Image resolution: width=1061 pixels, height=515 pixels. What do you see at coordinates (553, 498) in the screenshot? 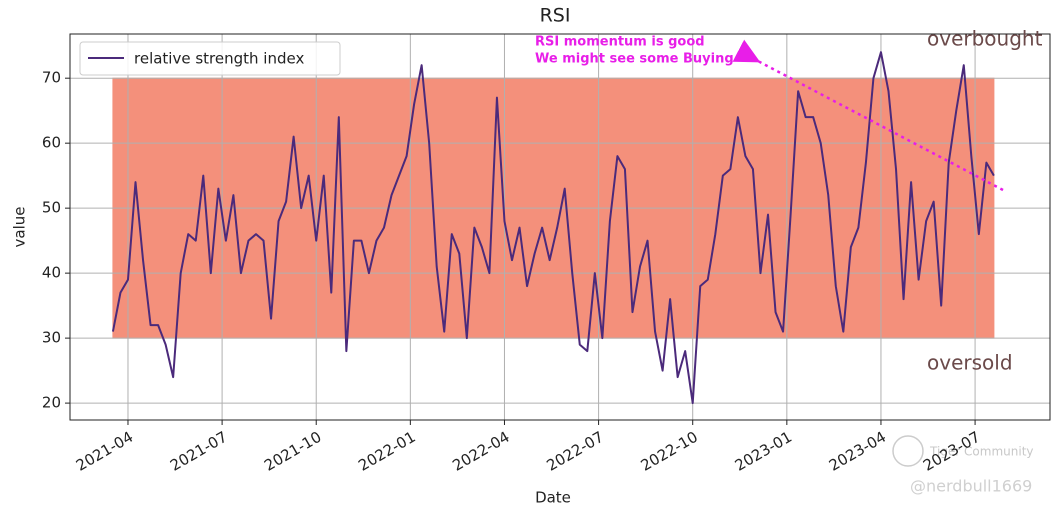
I see `x-axis-label: Date` at bounding box center [553, 498].